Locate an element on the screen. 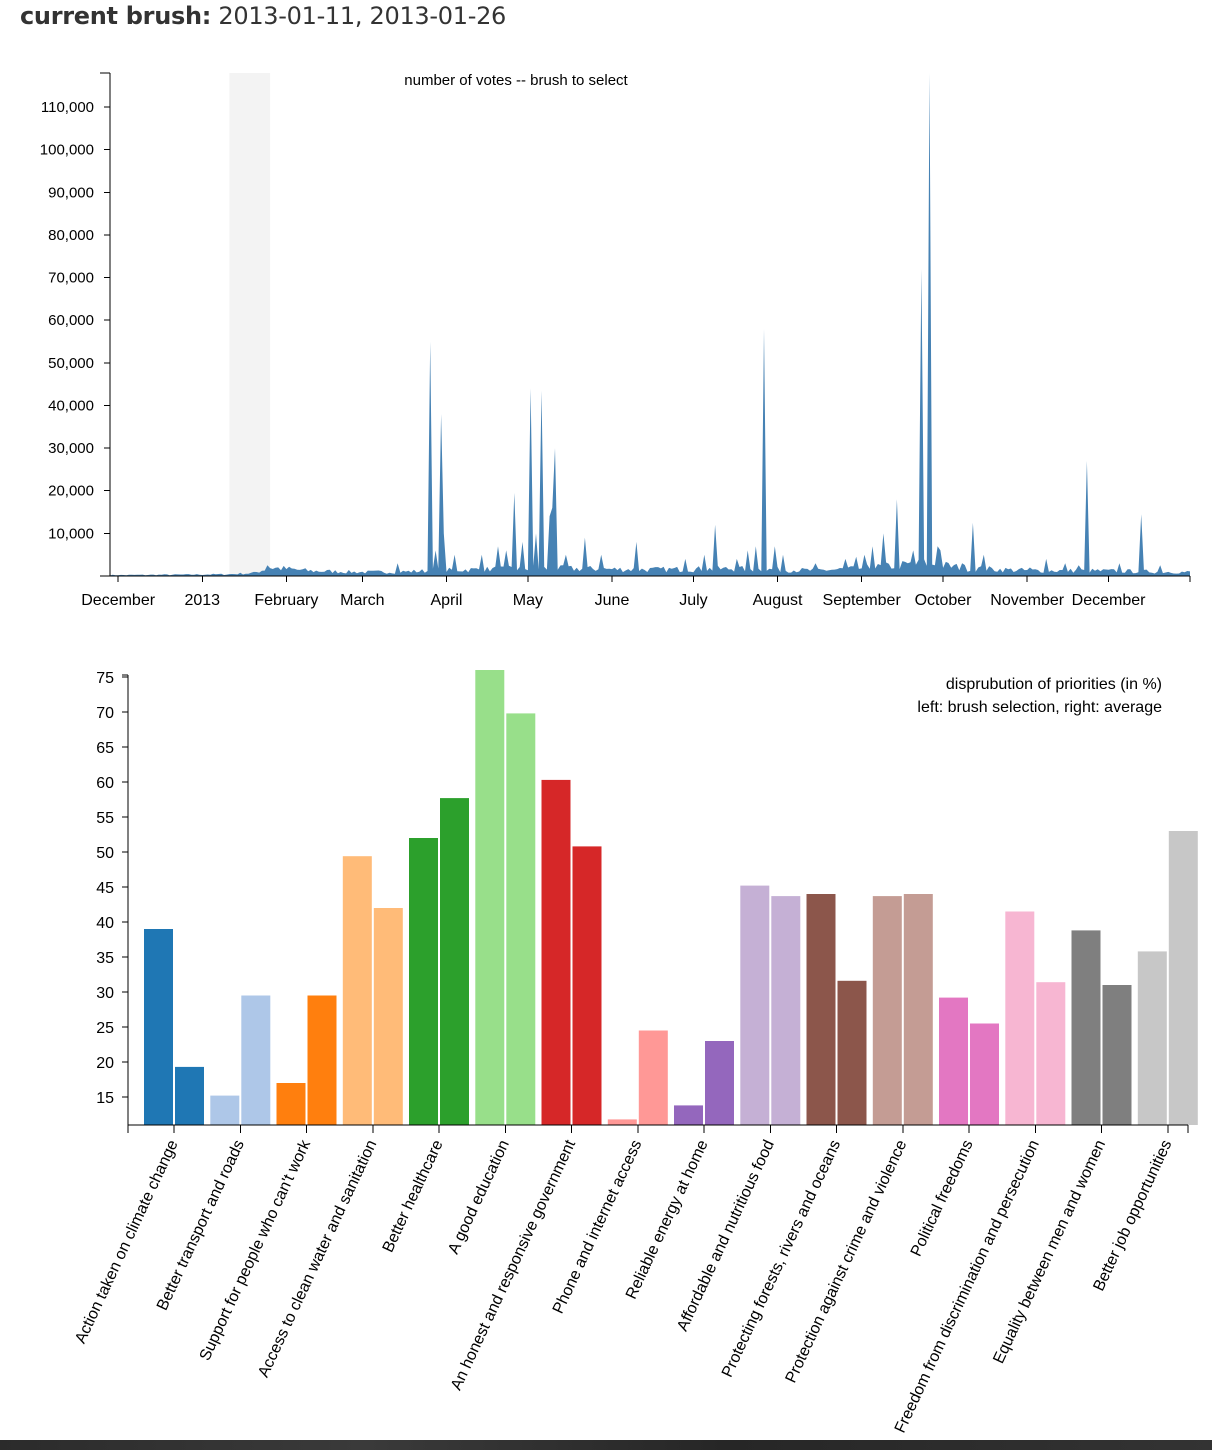 This screenshot has height=1450, width=1212. brush-dates: 2013-01-11, 2013-01-26 is located at coordinates (362, 16).